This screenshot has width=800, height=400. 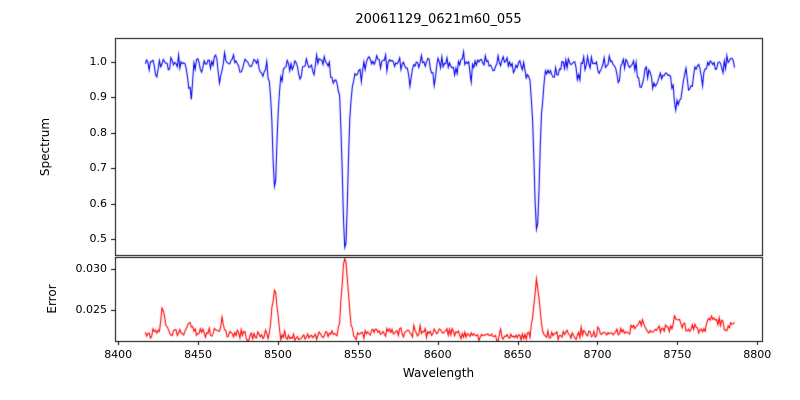 What do you see at coordinates (98, 61) in the screenshot?
I see `spectrum-y-tick-label: 1.0` at bounding box center [98, 61].